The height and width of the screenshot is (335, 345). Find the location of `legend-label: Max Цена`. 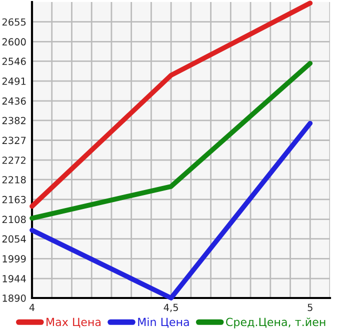

legend-label: Max Цена is located at coordinates (73, 323).